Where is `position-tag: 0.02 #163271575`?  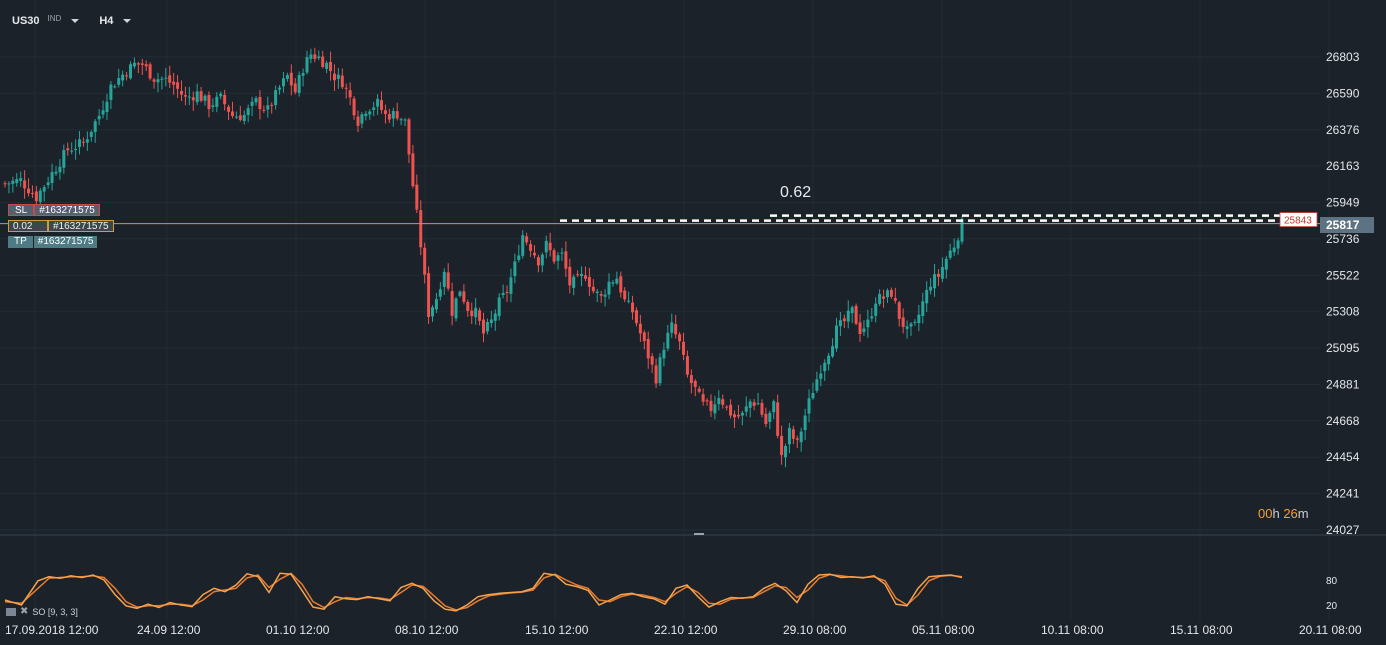
position-tag: 0.02 #163271575 is located at coordinates (61, 226).